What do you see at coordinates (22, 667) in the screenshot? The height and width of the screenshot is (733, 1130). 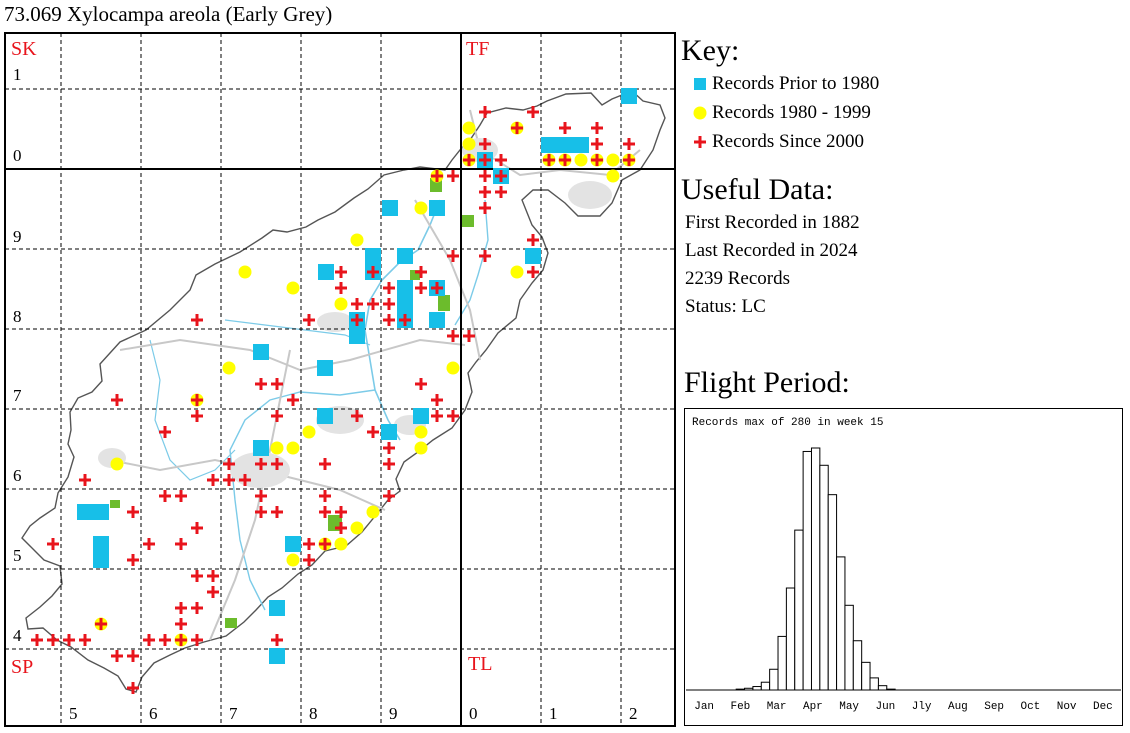 I see `square-label-sp: SP` at bounding box center [22, 667].